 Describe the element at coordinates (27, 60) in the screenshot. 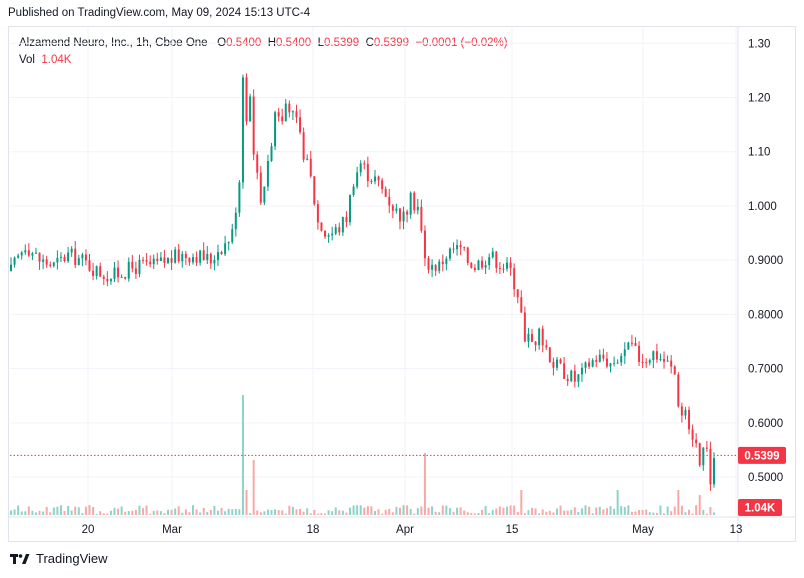

I see `volume-label: Vol` at that location.